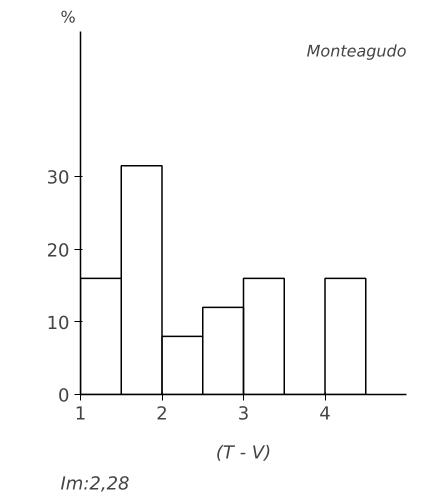  What do you see at coordinates (356, 51) in the screenshot?
I see `text: Monteagudo` at bounding box center [356, 51].